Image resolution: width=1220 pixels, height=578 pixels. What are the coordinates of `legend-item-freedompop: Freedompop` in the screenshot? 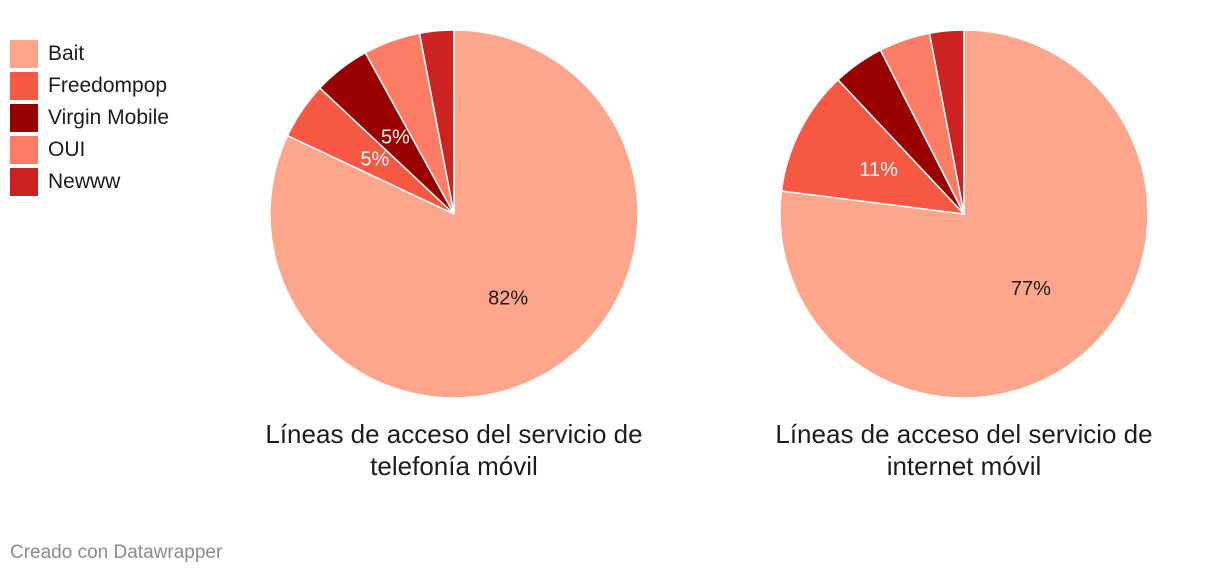 It's located at (89, 86).